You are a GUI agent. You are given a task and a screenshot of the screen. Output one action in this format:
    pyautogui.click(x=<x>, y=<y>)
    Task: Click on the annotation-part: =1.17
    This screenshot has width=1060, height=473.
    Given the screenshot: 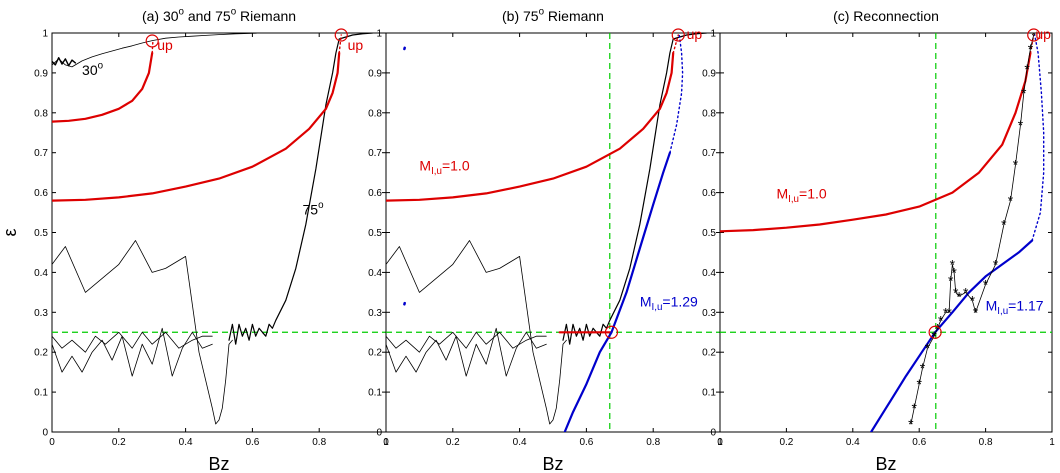 What is the action you would take?
    pyautogui.click(x=1026, y=305)
    